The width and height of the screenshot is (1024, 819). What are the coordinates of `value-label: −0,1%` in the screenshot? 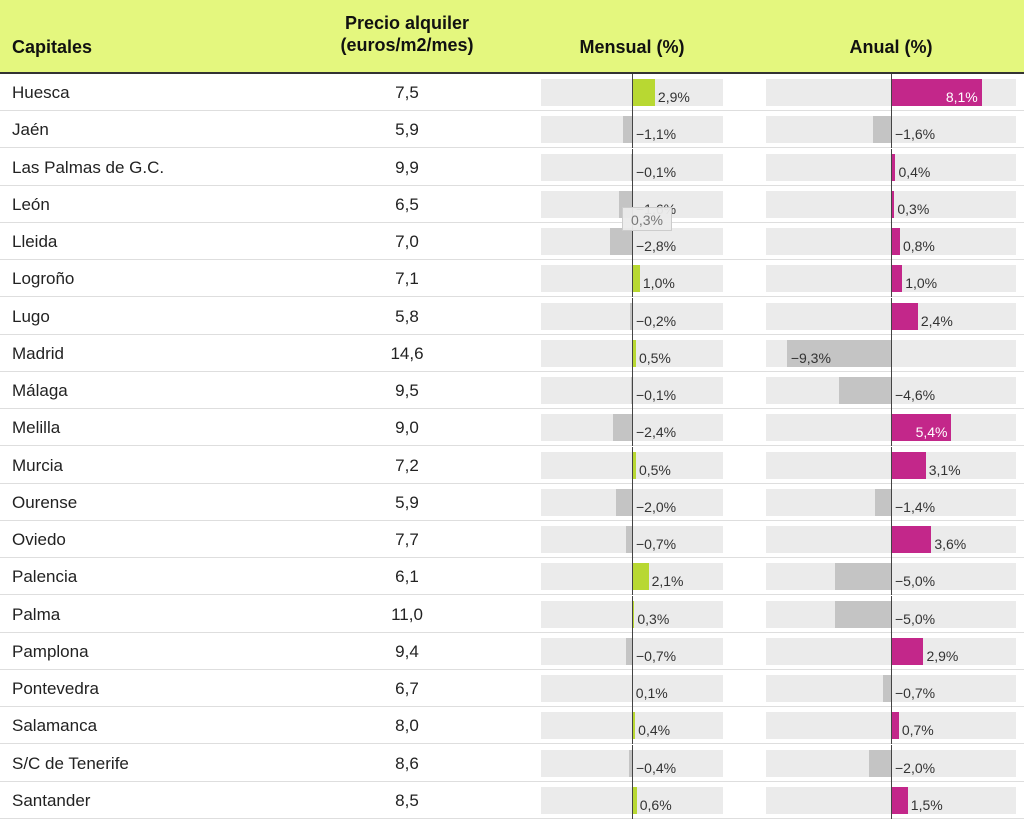 It's located at (656, 171).